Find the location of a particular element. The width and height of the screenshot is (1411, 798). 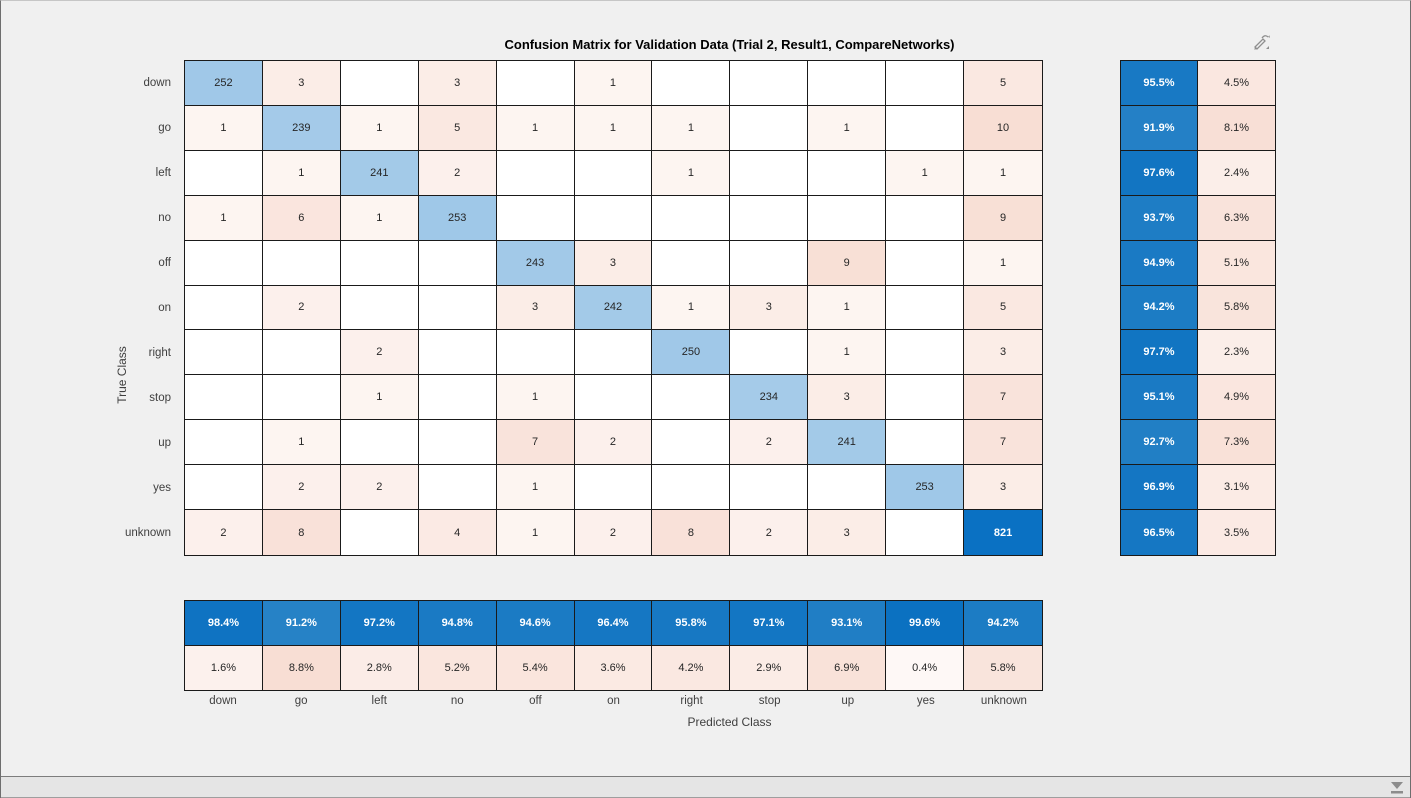

matrix-cell: 252 is located at coordinates (224, 83).